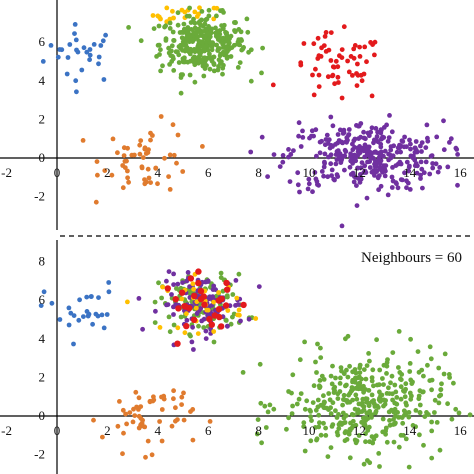 Image resolution: width=474 pixels, height=474 pixels. What do you see at coordinates (461, 172) in the screenshot?
I see `x-tick-label: 16` at bounding box center [461, 172].